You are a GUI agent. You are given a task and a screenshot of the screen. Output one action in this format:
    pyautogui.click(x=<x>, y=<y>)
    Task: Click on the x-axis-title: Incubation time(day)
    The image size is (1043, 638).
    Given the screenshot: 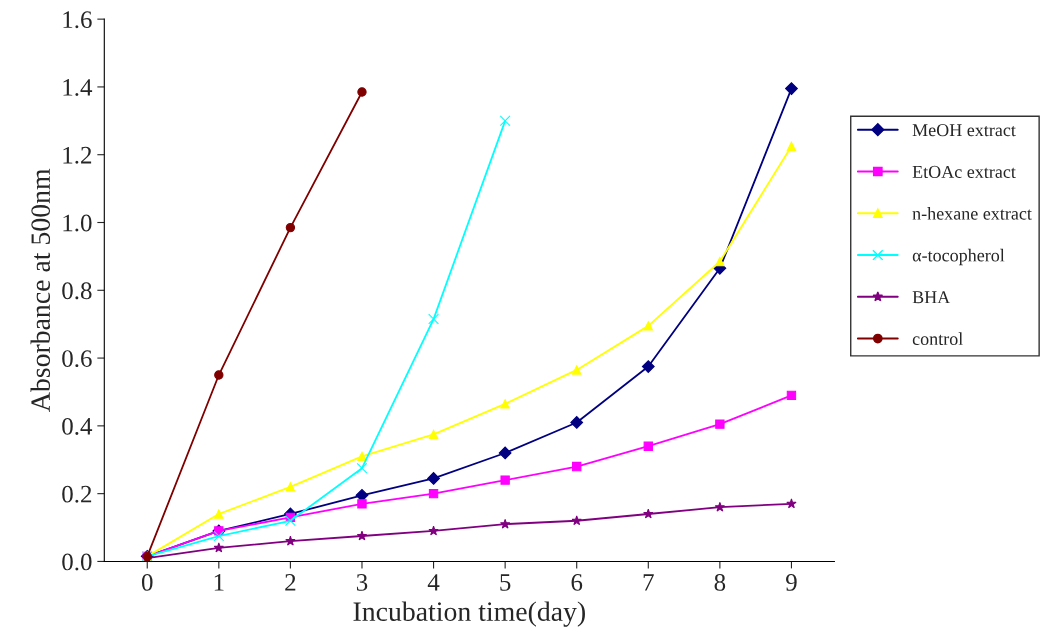 What is the action you would take?
    pyautogui.click(x=469, y=614)
    